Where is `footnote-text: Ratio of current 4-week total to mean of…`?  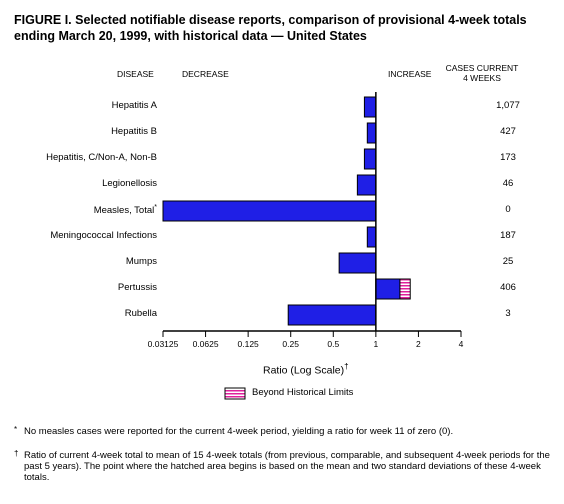
footnote-text: Ratio of current 4-week total to mean of… is located at coordinates (287, 466).